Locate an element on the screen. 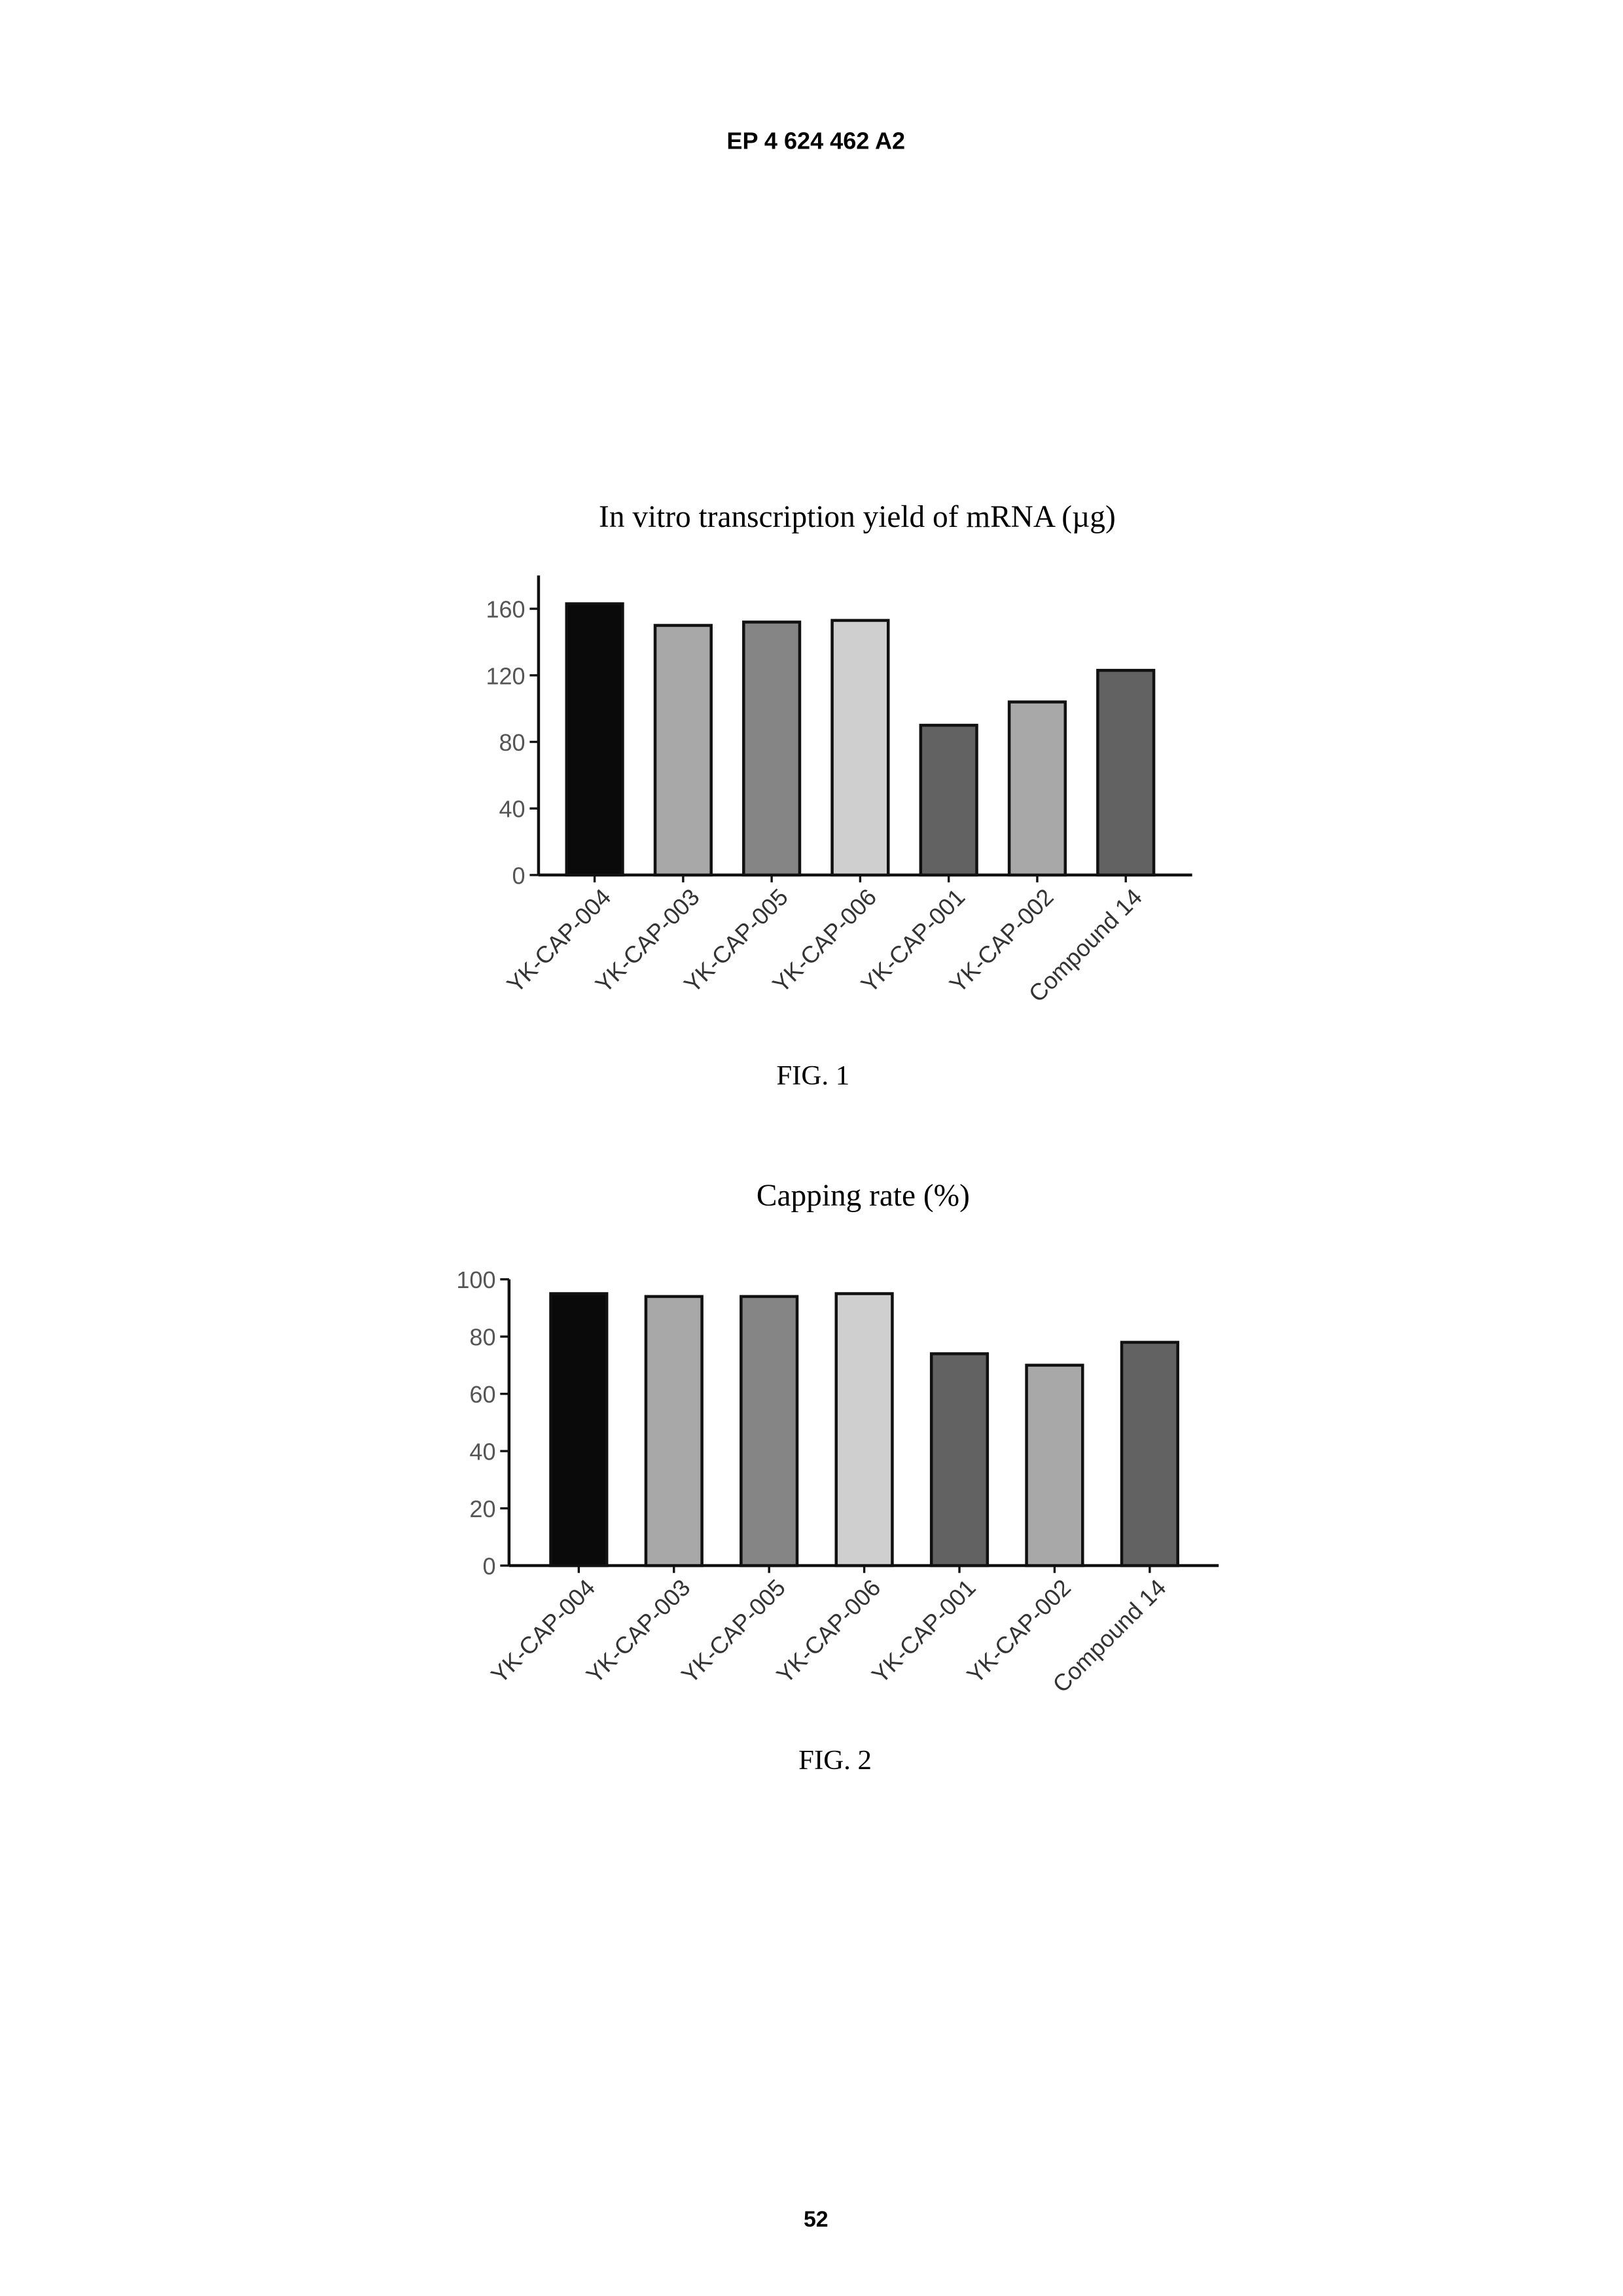 The width and height of the screenshot is (1623, 2296). y-tick-label: 60 is located at coordinates (482, 1394).